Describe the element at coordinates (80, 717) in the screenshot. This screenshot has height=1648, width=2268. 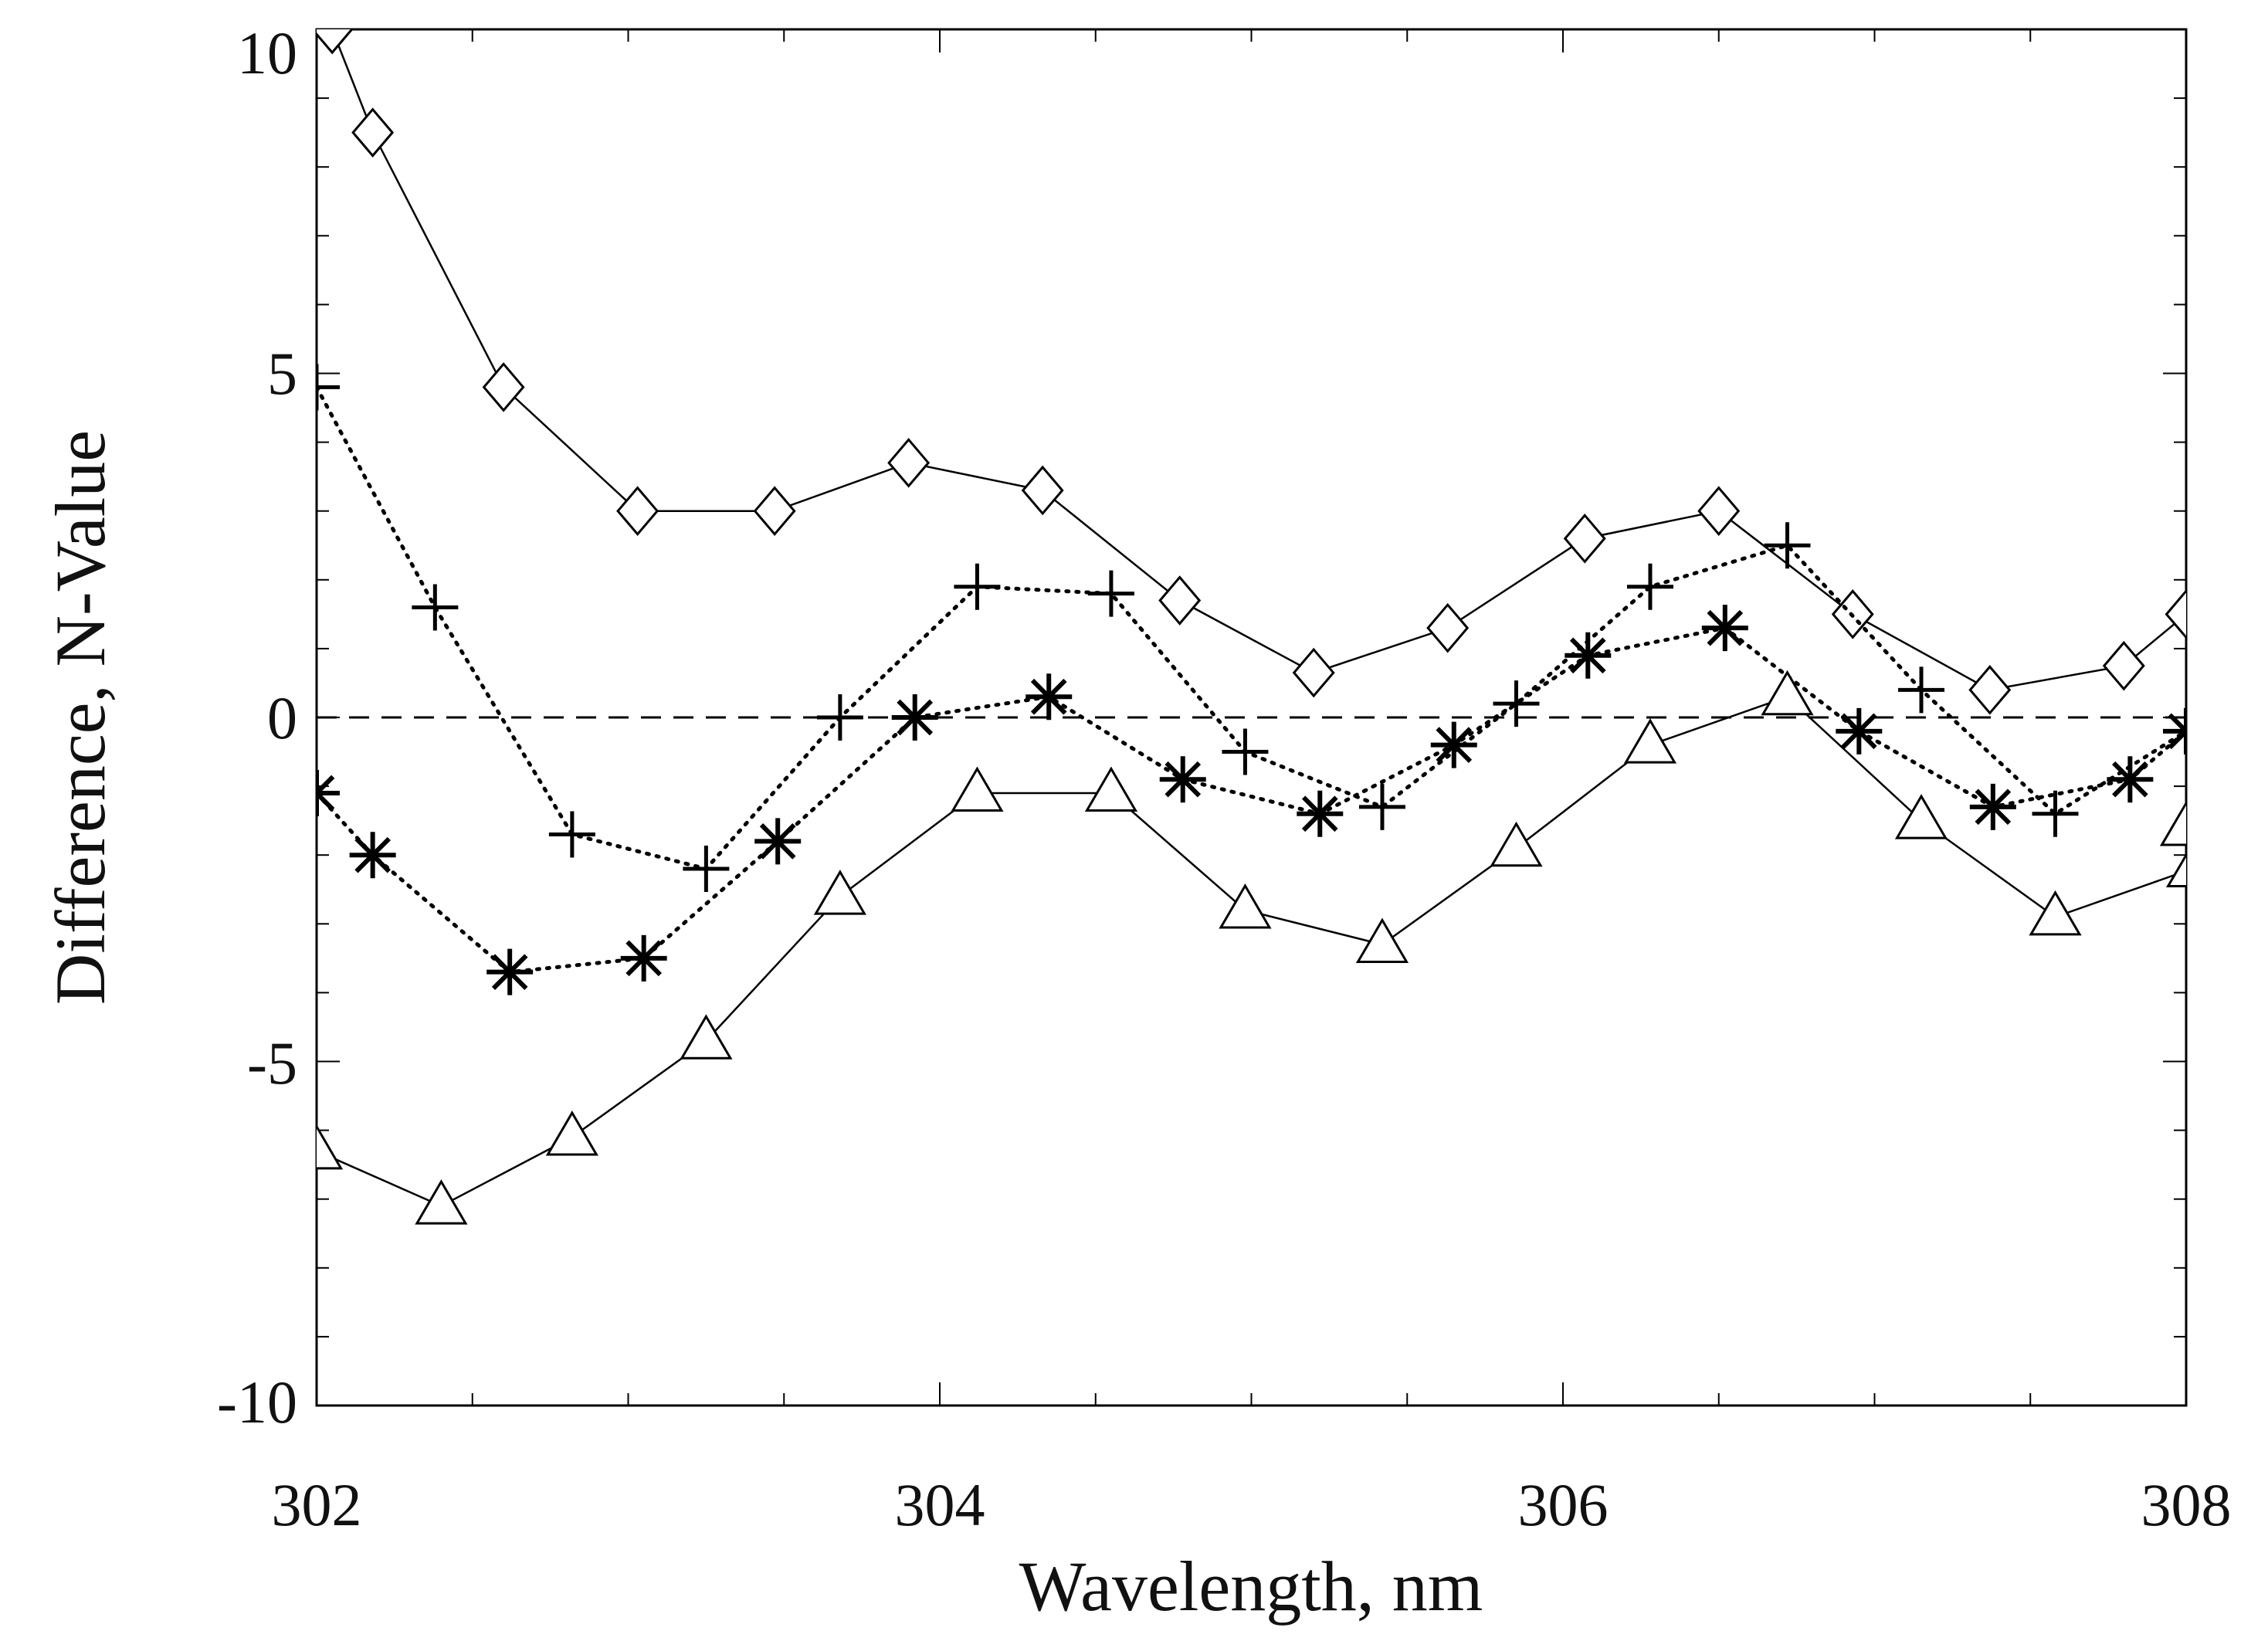
I see `y-axis-label: Difference, N-Value` at that location.